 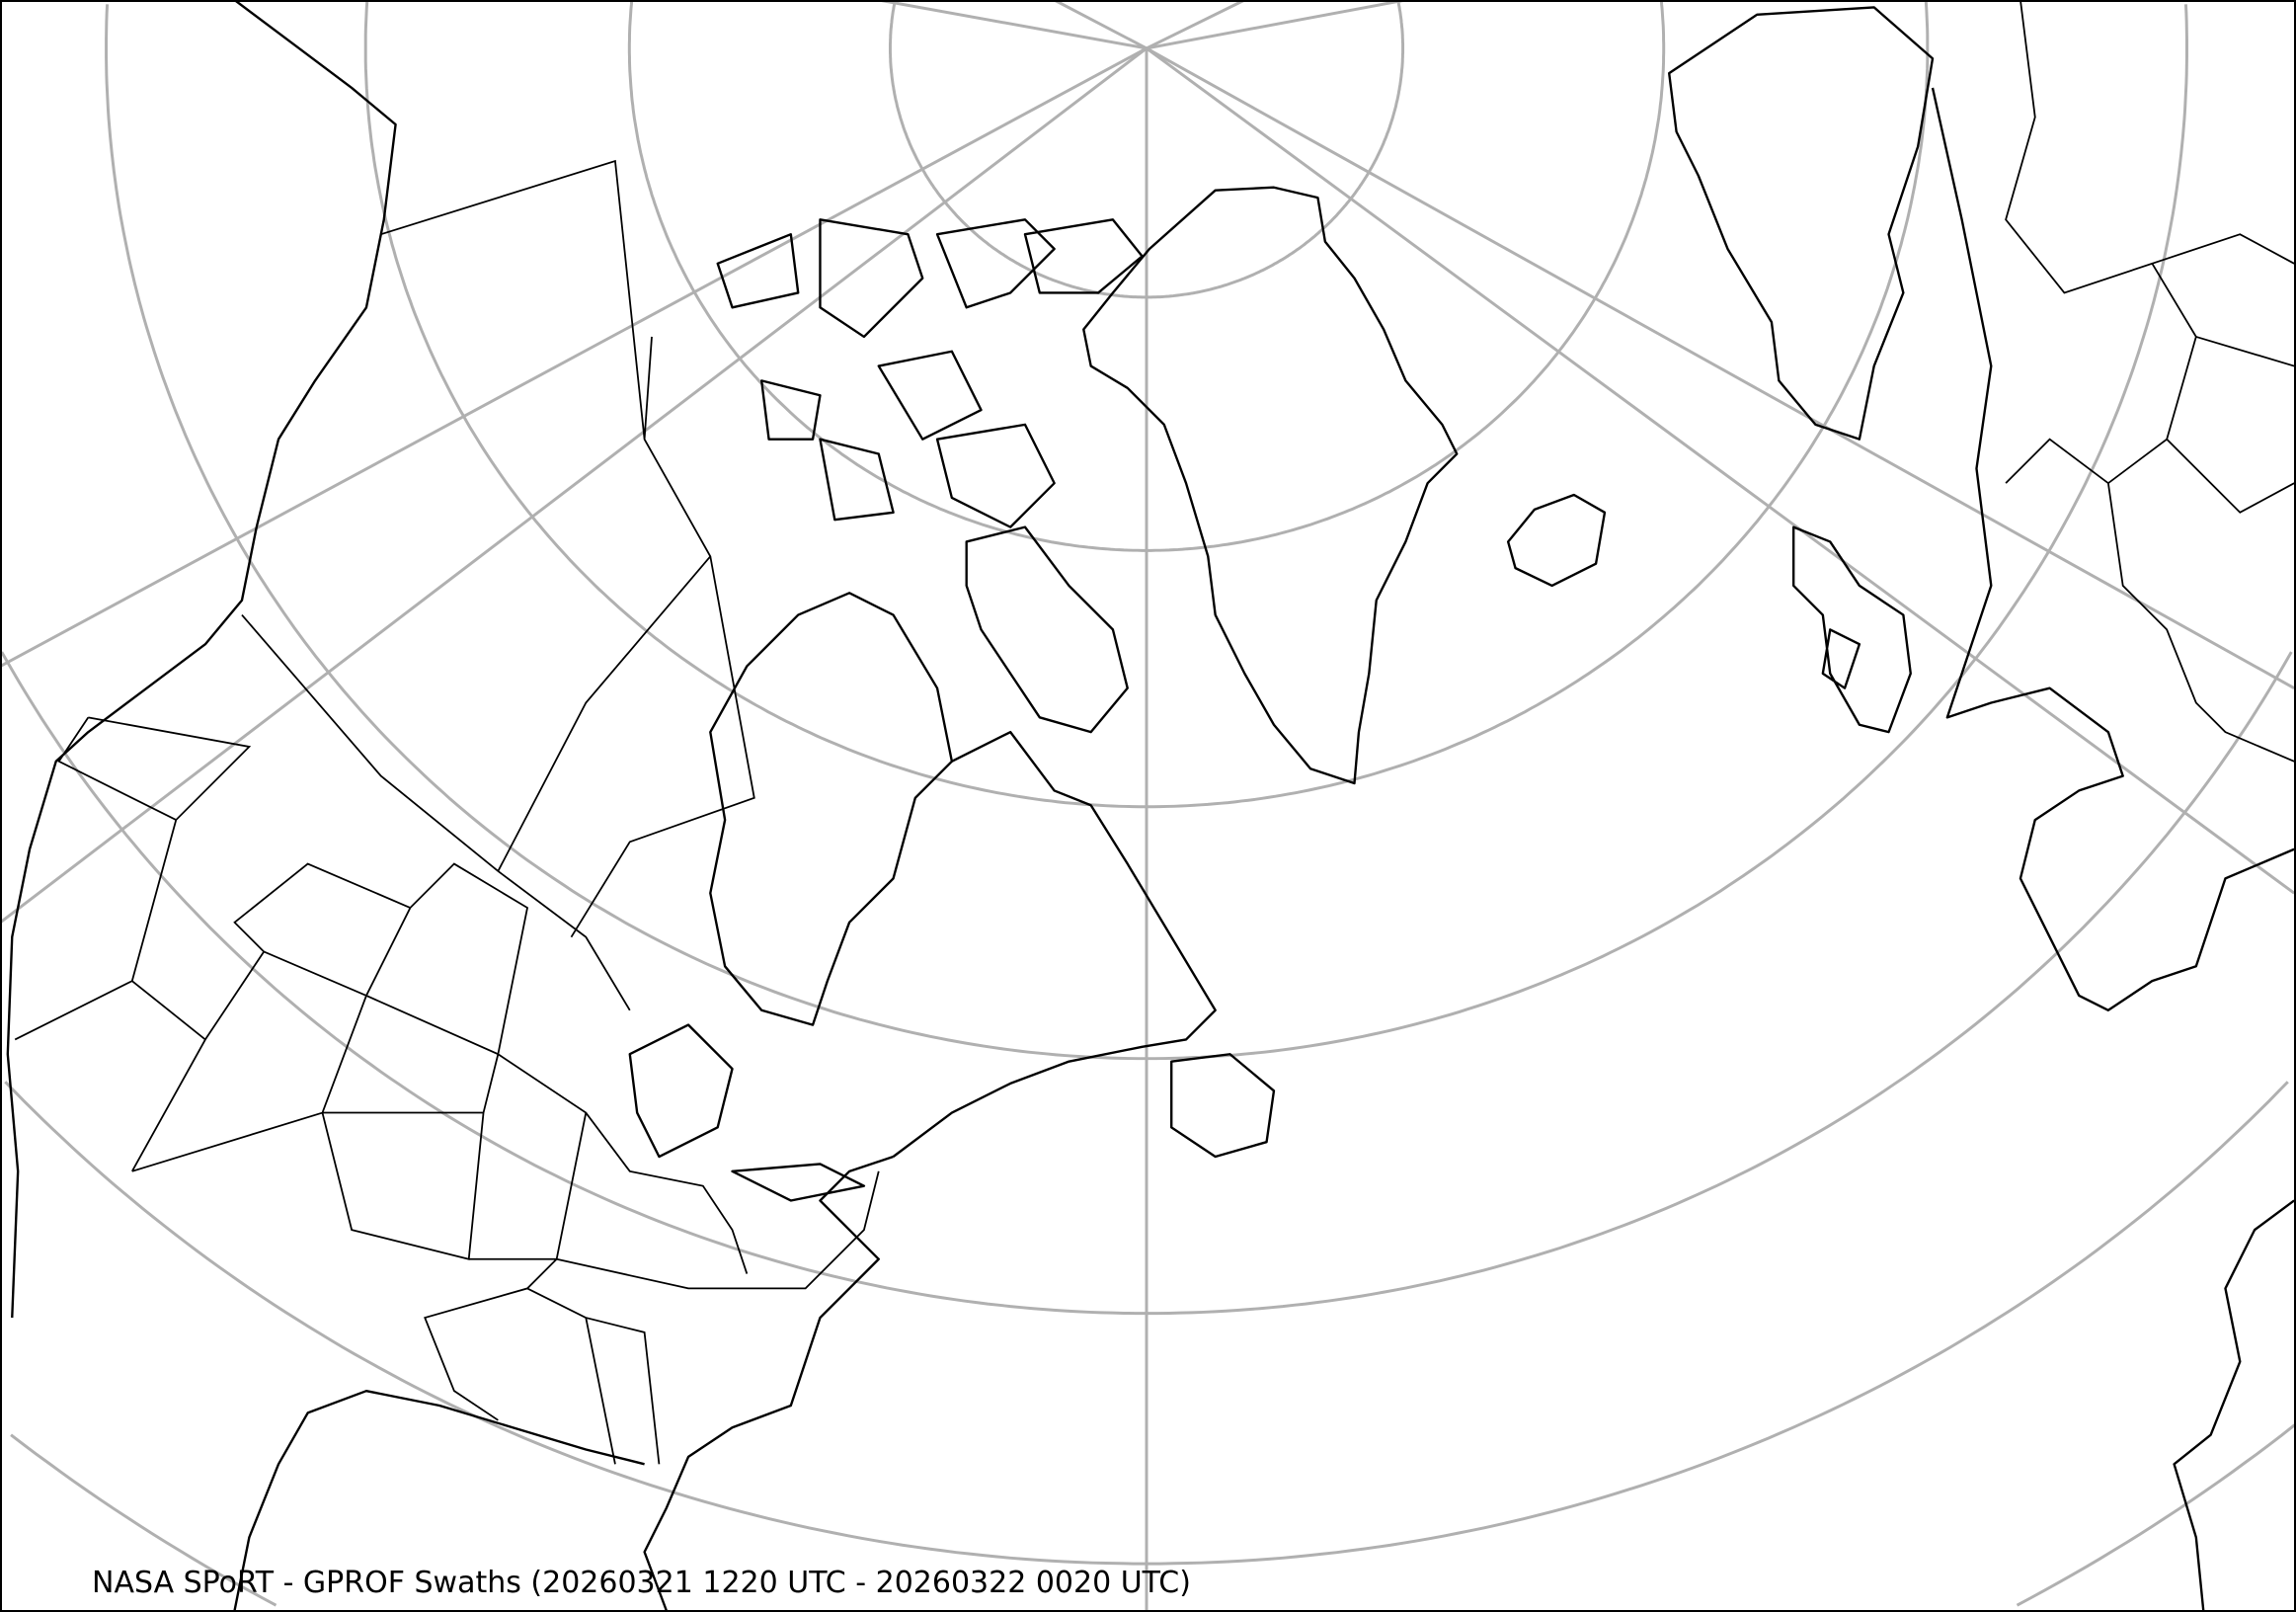 What do you see at coordinates (768, 1383) in the screenshot?
I see `us-east-coast` at bounding box center [768, 1383].